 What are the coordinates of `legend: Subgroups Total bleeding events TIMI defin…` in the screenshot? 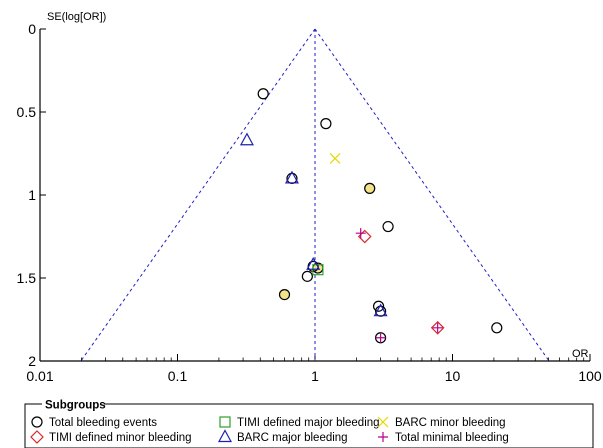 It's located at (309, 423).